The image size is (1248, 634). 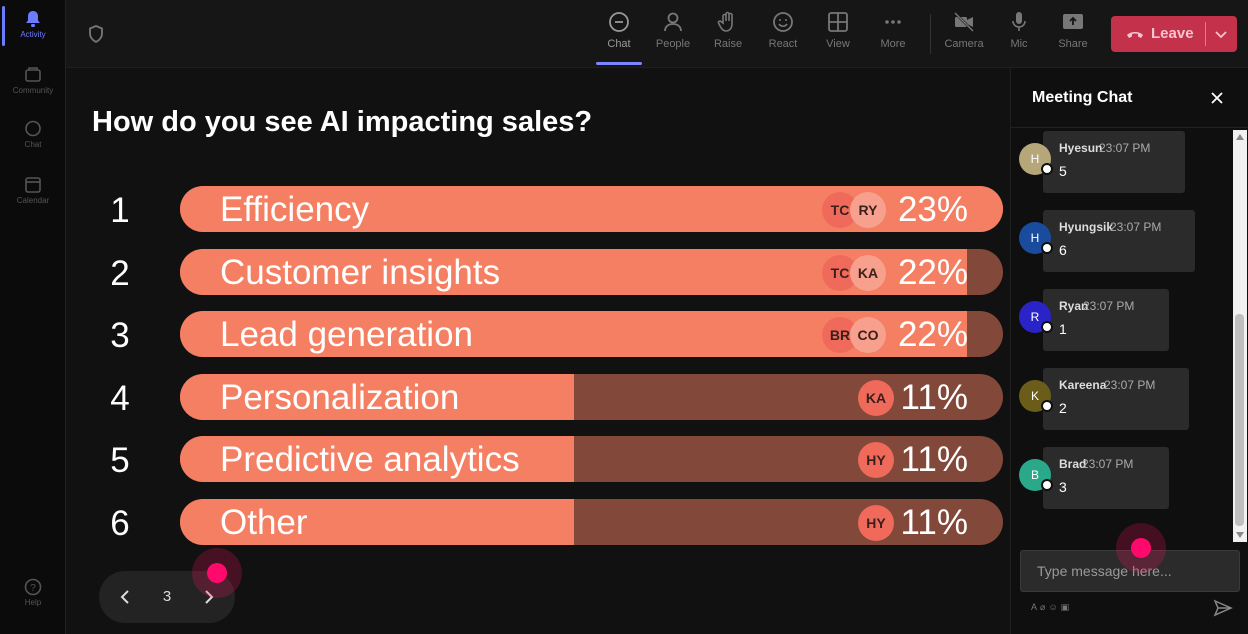 What do you see at coordinates (838, 30) in the screenshot?
I see `view-button: View` at bounding box center [838, 30].